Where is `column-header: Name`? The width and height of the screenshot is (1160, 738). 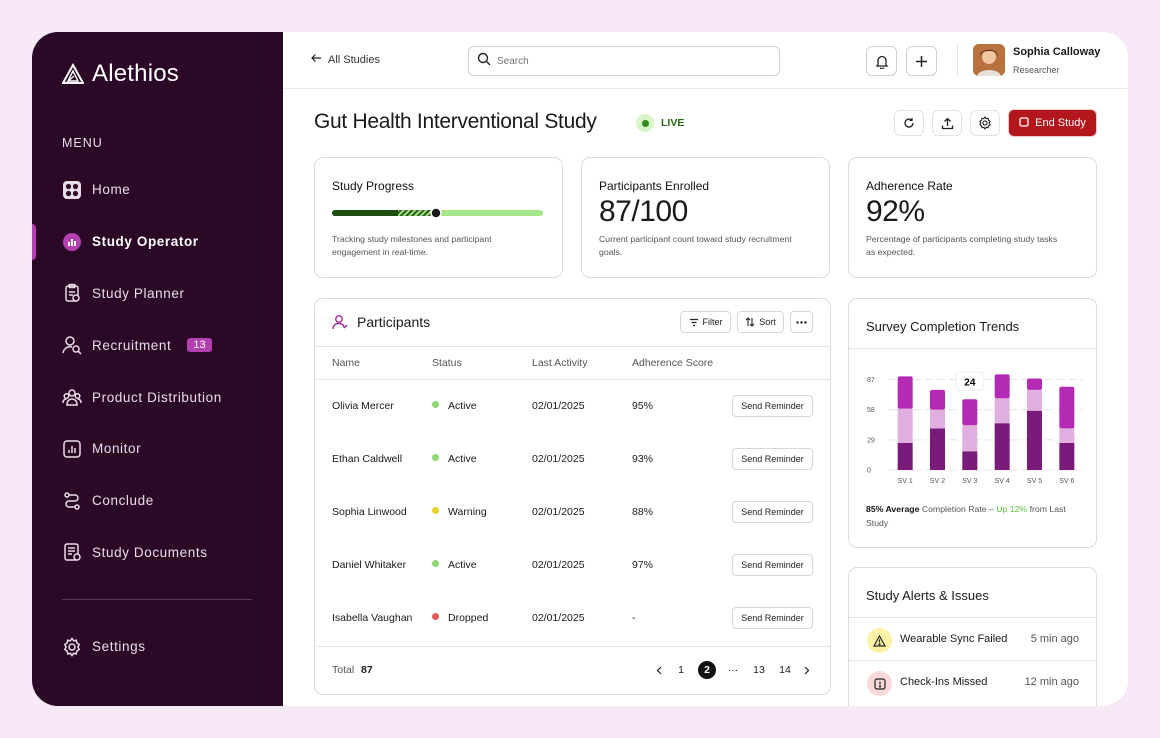
column-header: Name is located at coordinates (346, 363).